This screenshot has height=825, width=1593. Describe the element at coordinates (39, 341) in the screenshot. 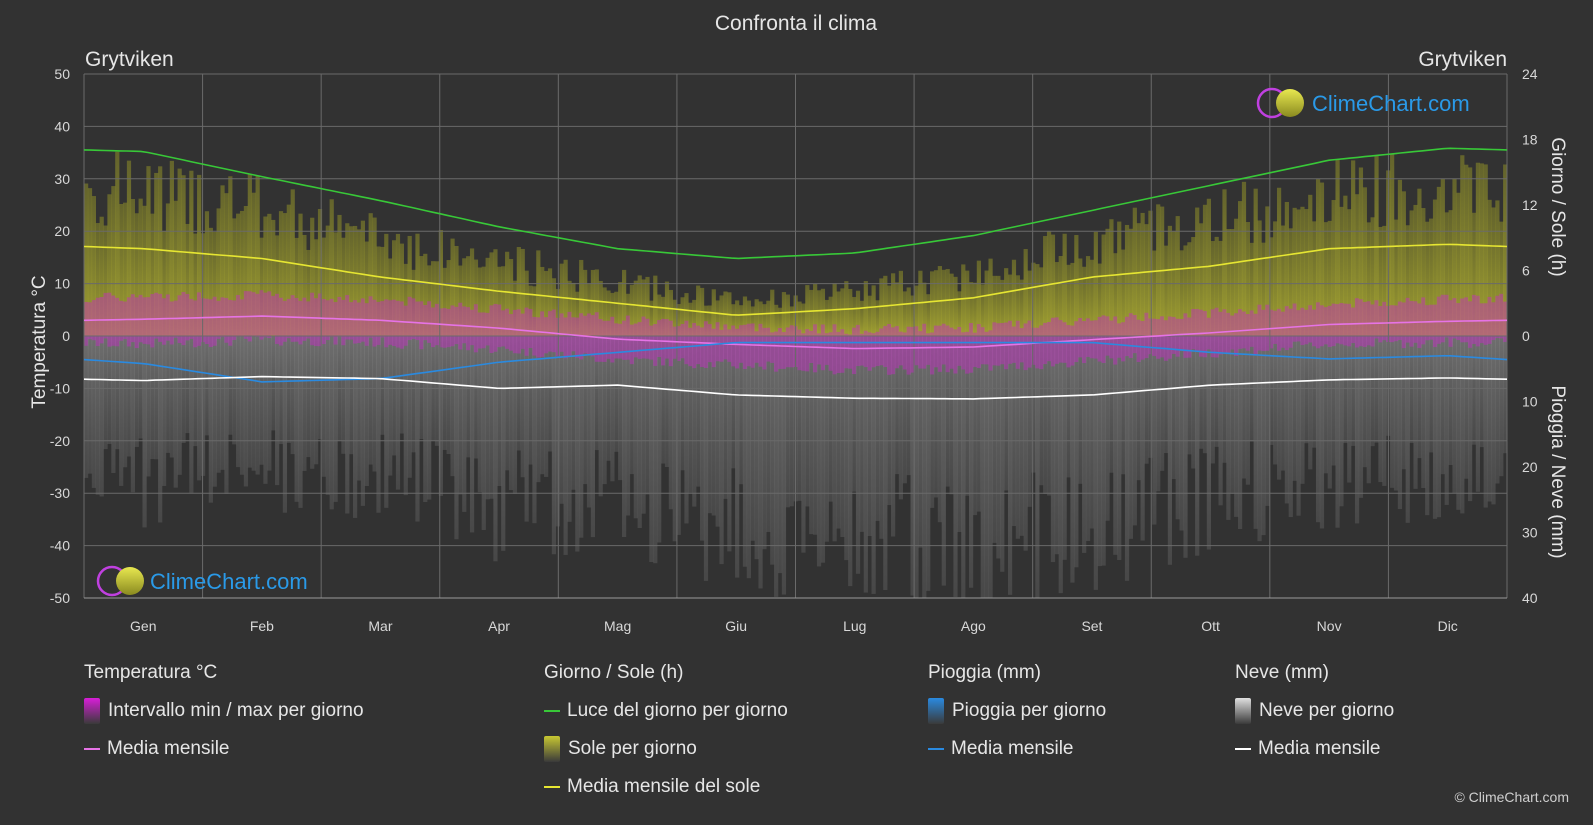

I see `y-left-axis-label: Temperatura °C` at that location.